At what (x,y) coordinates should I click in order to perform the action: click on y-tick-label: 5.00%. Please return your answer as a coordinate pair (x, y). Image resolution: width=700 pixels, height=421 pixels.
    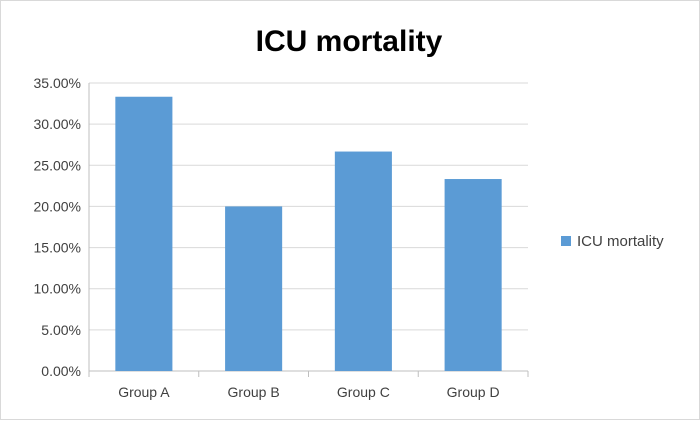
    Looking at the image, I should click on (61, 330).